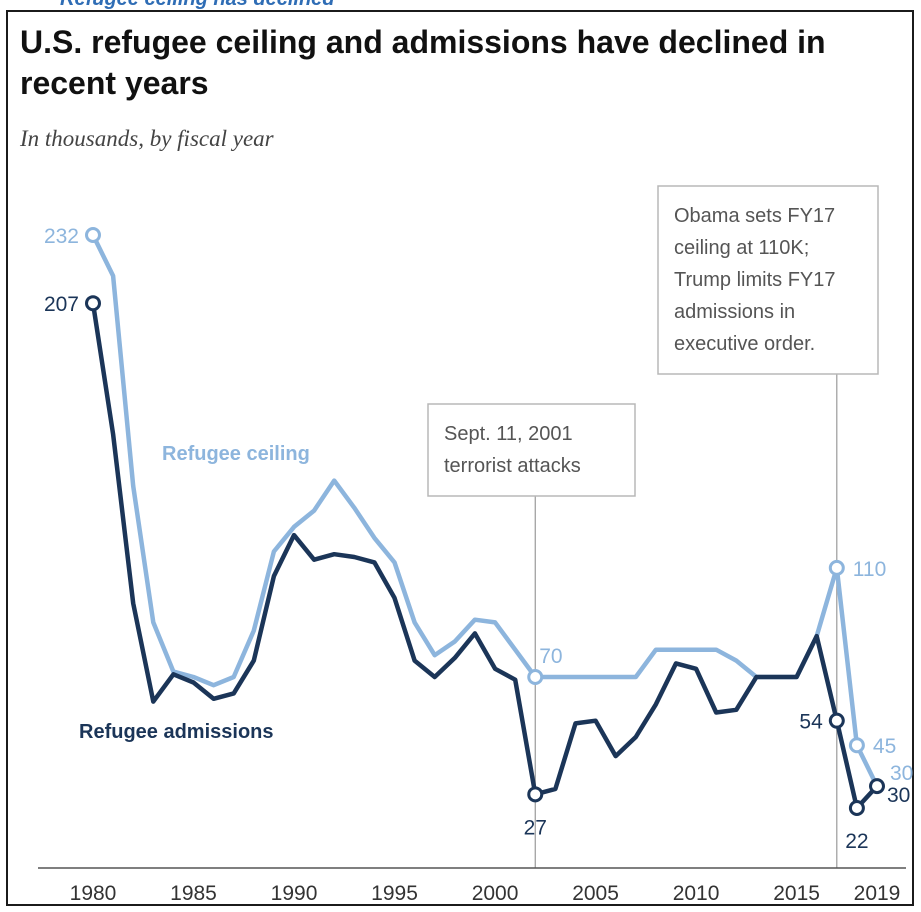  Describe the element at coordinates (755, 280) in the screenshot. I see `annotation-text: Trump limits FY17` at that location.